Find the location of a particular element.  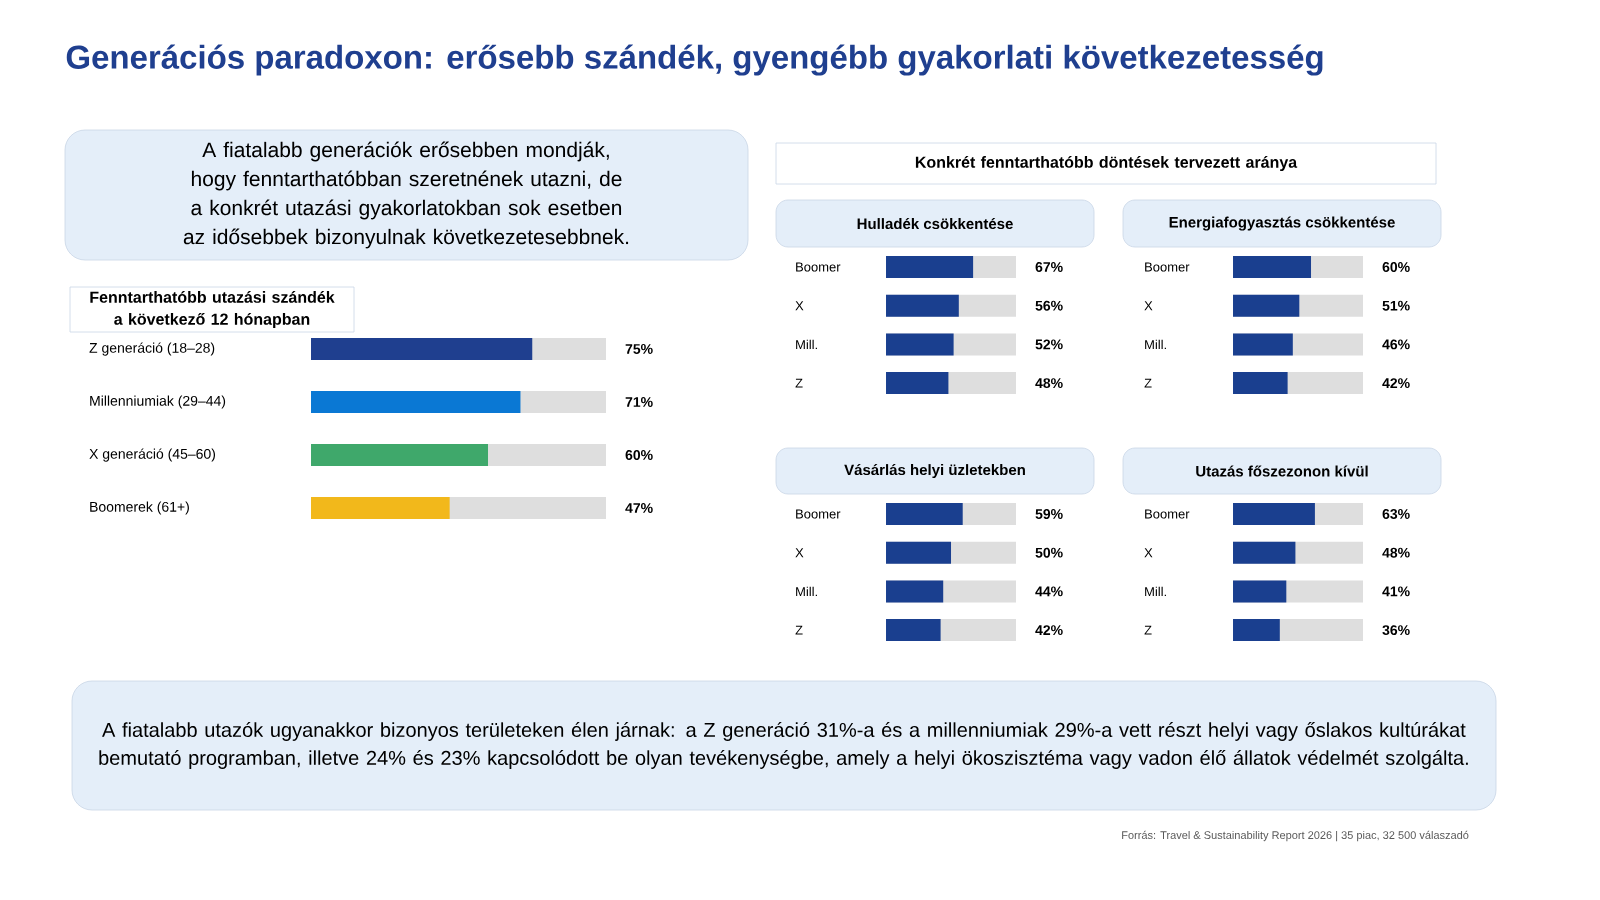

y-tick-label: X generáció (45–60) is located at coordinates (152, 455).